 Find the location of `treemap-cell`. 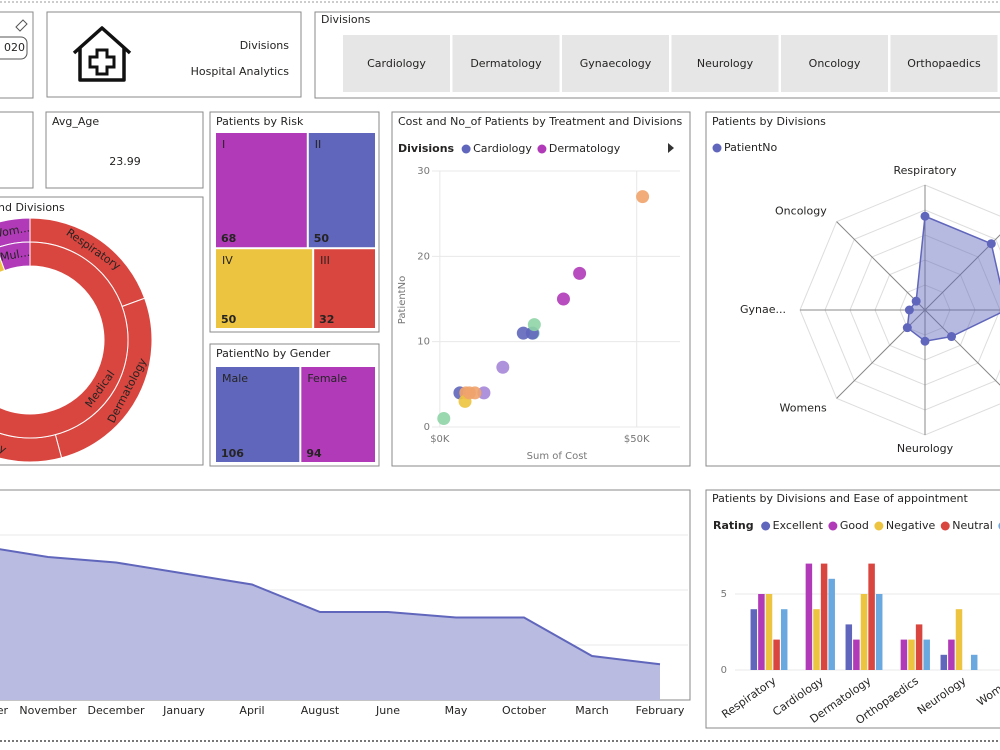

treemap-cell is located at coordinates (261, 190).